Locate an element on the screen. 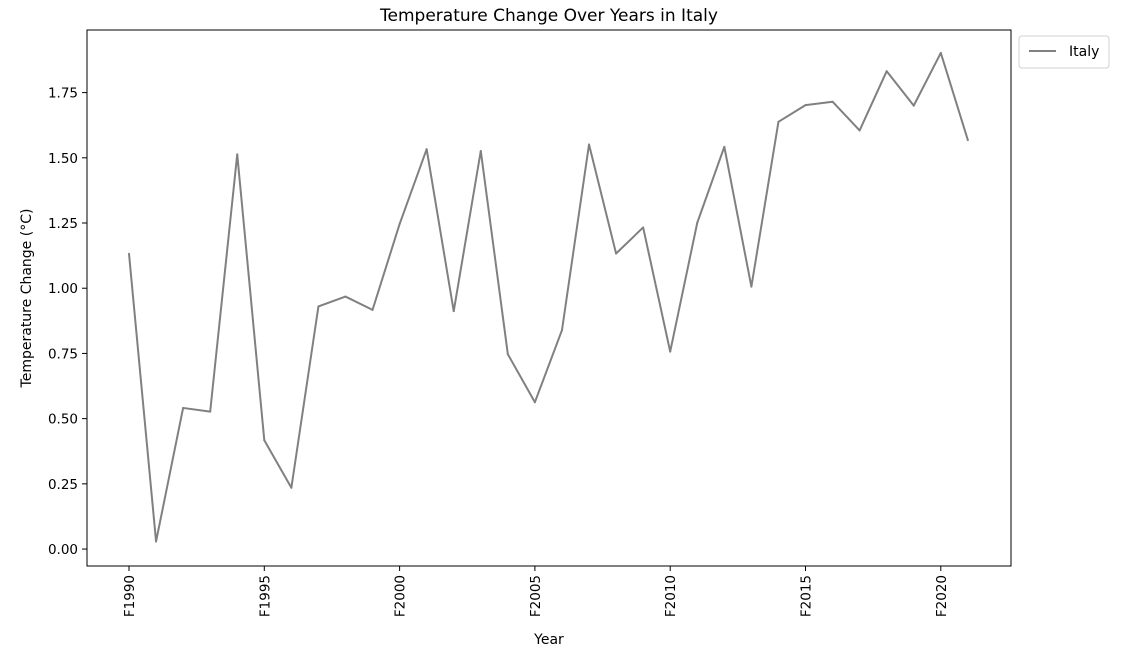 The height and width of the screenshot is (647, 1121). legend: Italy is located at coordinates (1064, 52).